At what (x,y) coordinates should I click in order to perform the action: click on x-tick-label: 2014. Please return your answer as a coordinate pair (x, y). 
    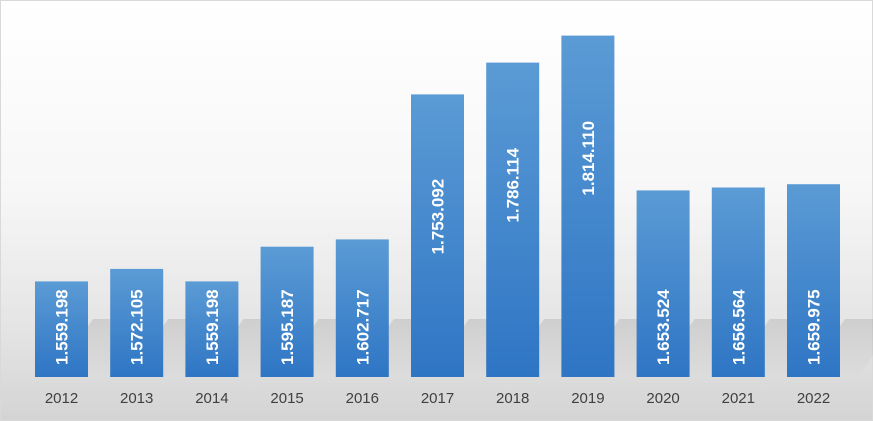
    Looking at the image, I should click on (211, 398).